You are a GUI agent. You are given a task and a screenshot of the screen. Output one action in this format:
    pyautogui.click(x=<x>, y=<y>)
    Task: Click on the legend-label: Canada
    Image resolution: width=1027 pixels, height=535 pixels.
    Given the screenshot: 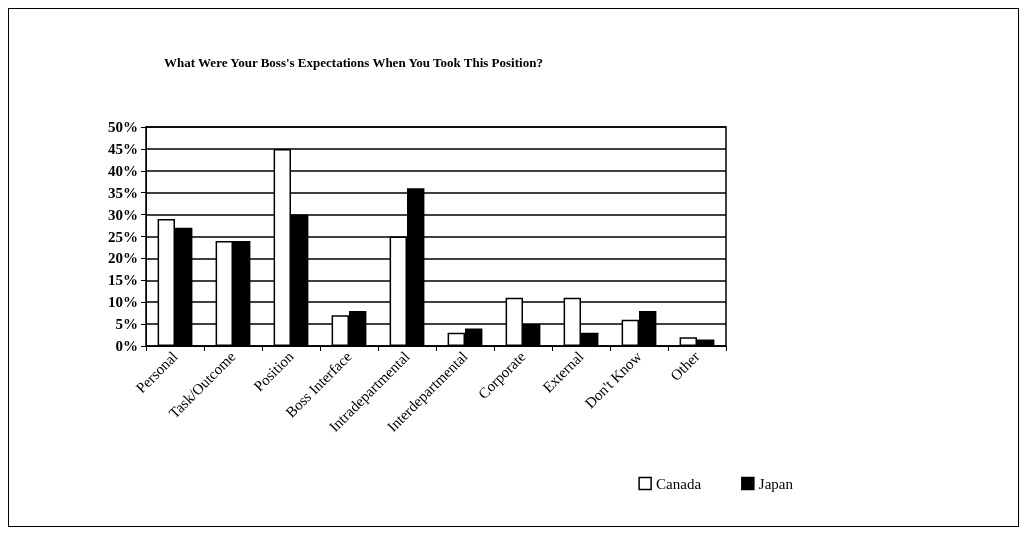 What is the action you would take?
    pyautogui.click(x=679, y=483)
    